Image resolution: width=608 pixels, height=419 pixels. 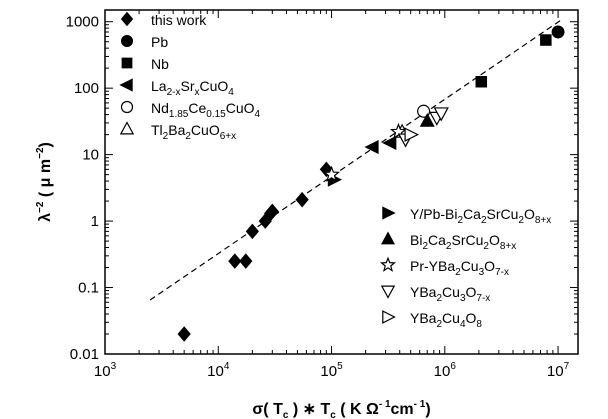 What do you see at coordinates (160, 64) in the screenshot?
I see `legend-label: Nb` at bounding box center [160, 64].